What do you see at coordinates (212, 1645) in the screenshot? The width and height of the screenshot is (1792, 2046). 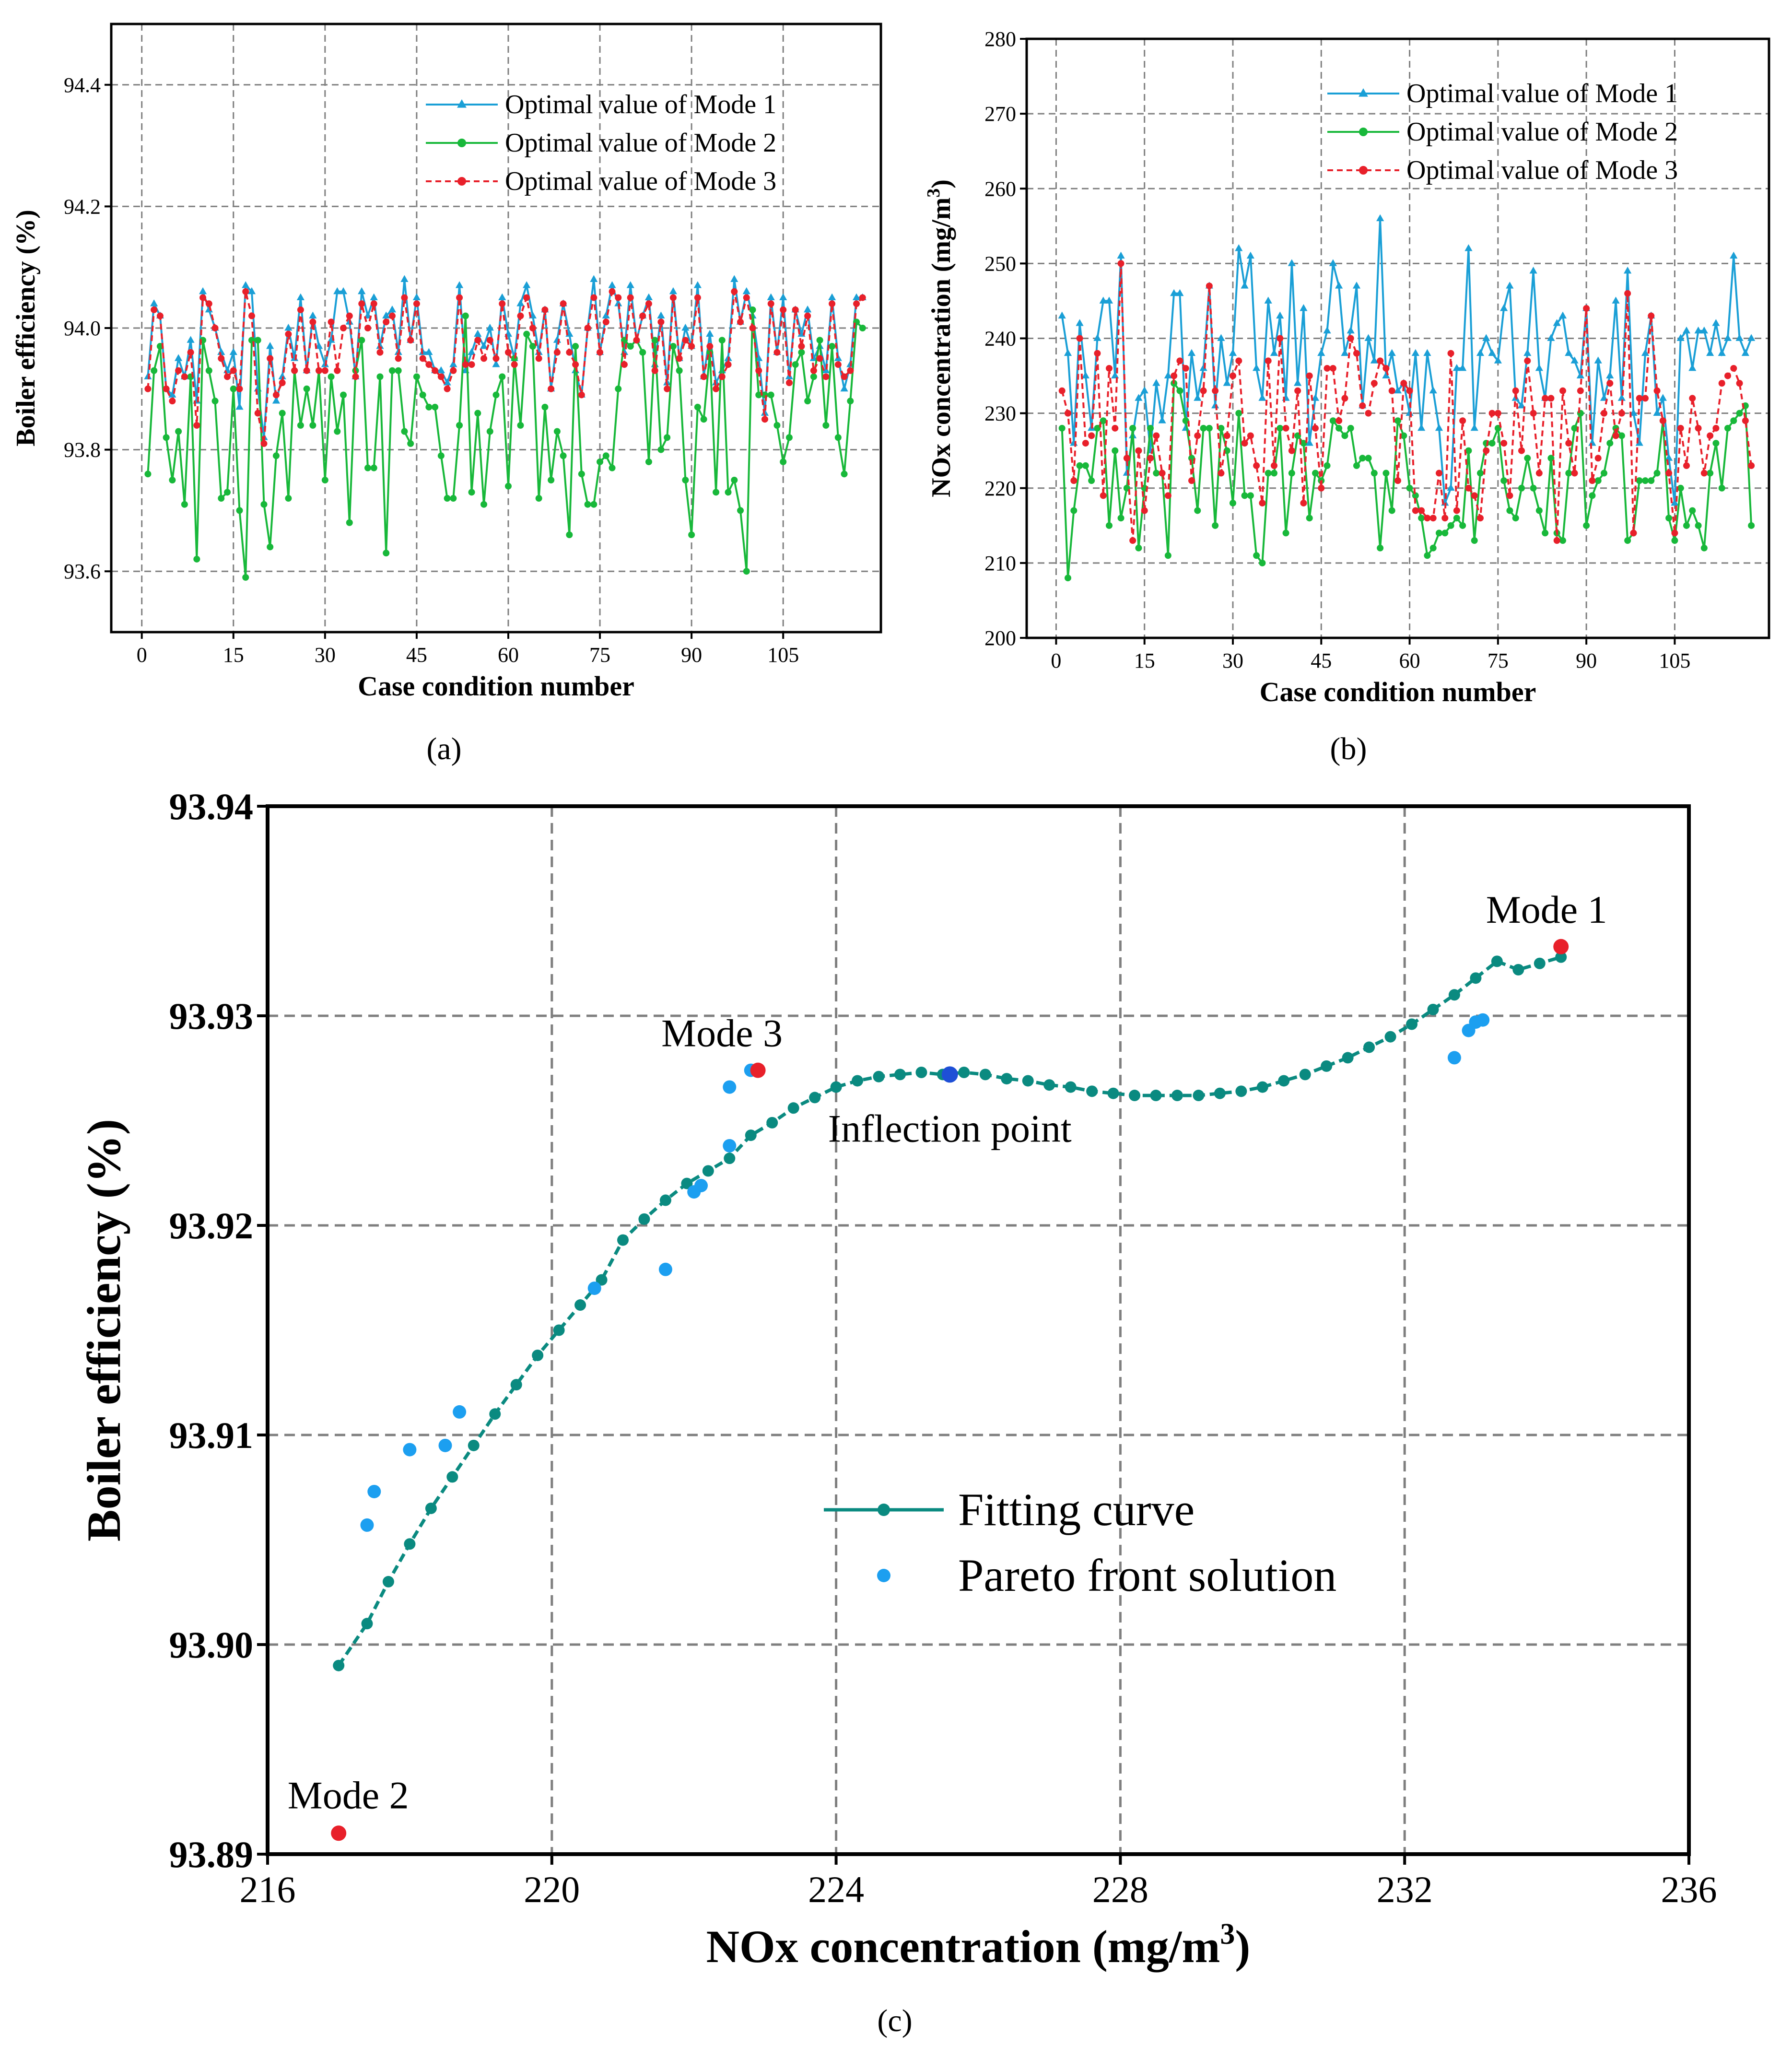 I see `y-tick-label: 93.90` at bounding box center [212, 1645].